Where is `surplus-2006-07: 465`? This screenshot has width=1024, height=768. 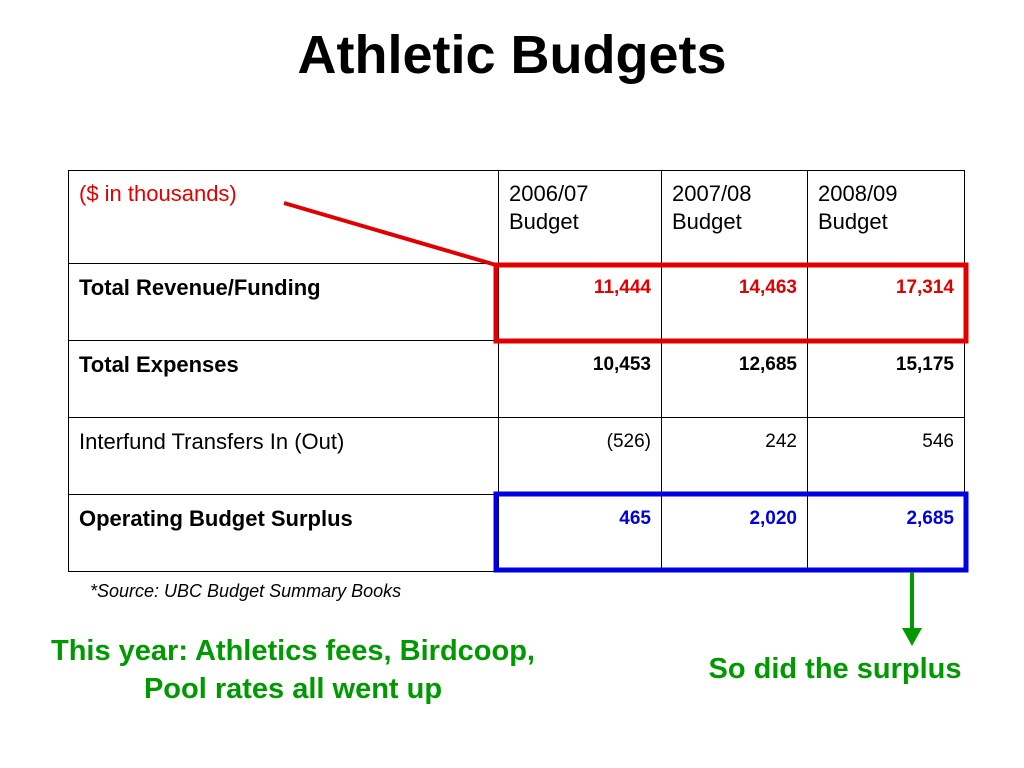 surplus-2006-07: 465 is located at coordinates (580, 533).